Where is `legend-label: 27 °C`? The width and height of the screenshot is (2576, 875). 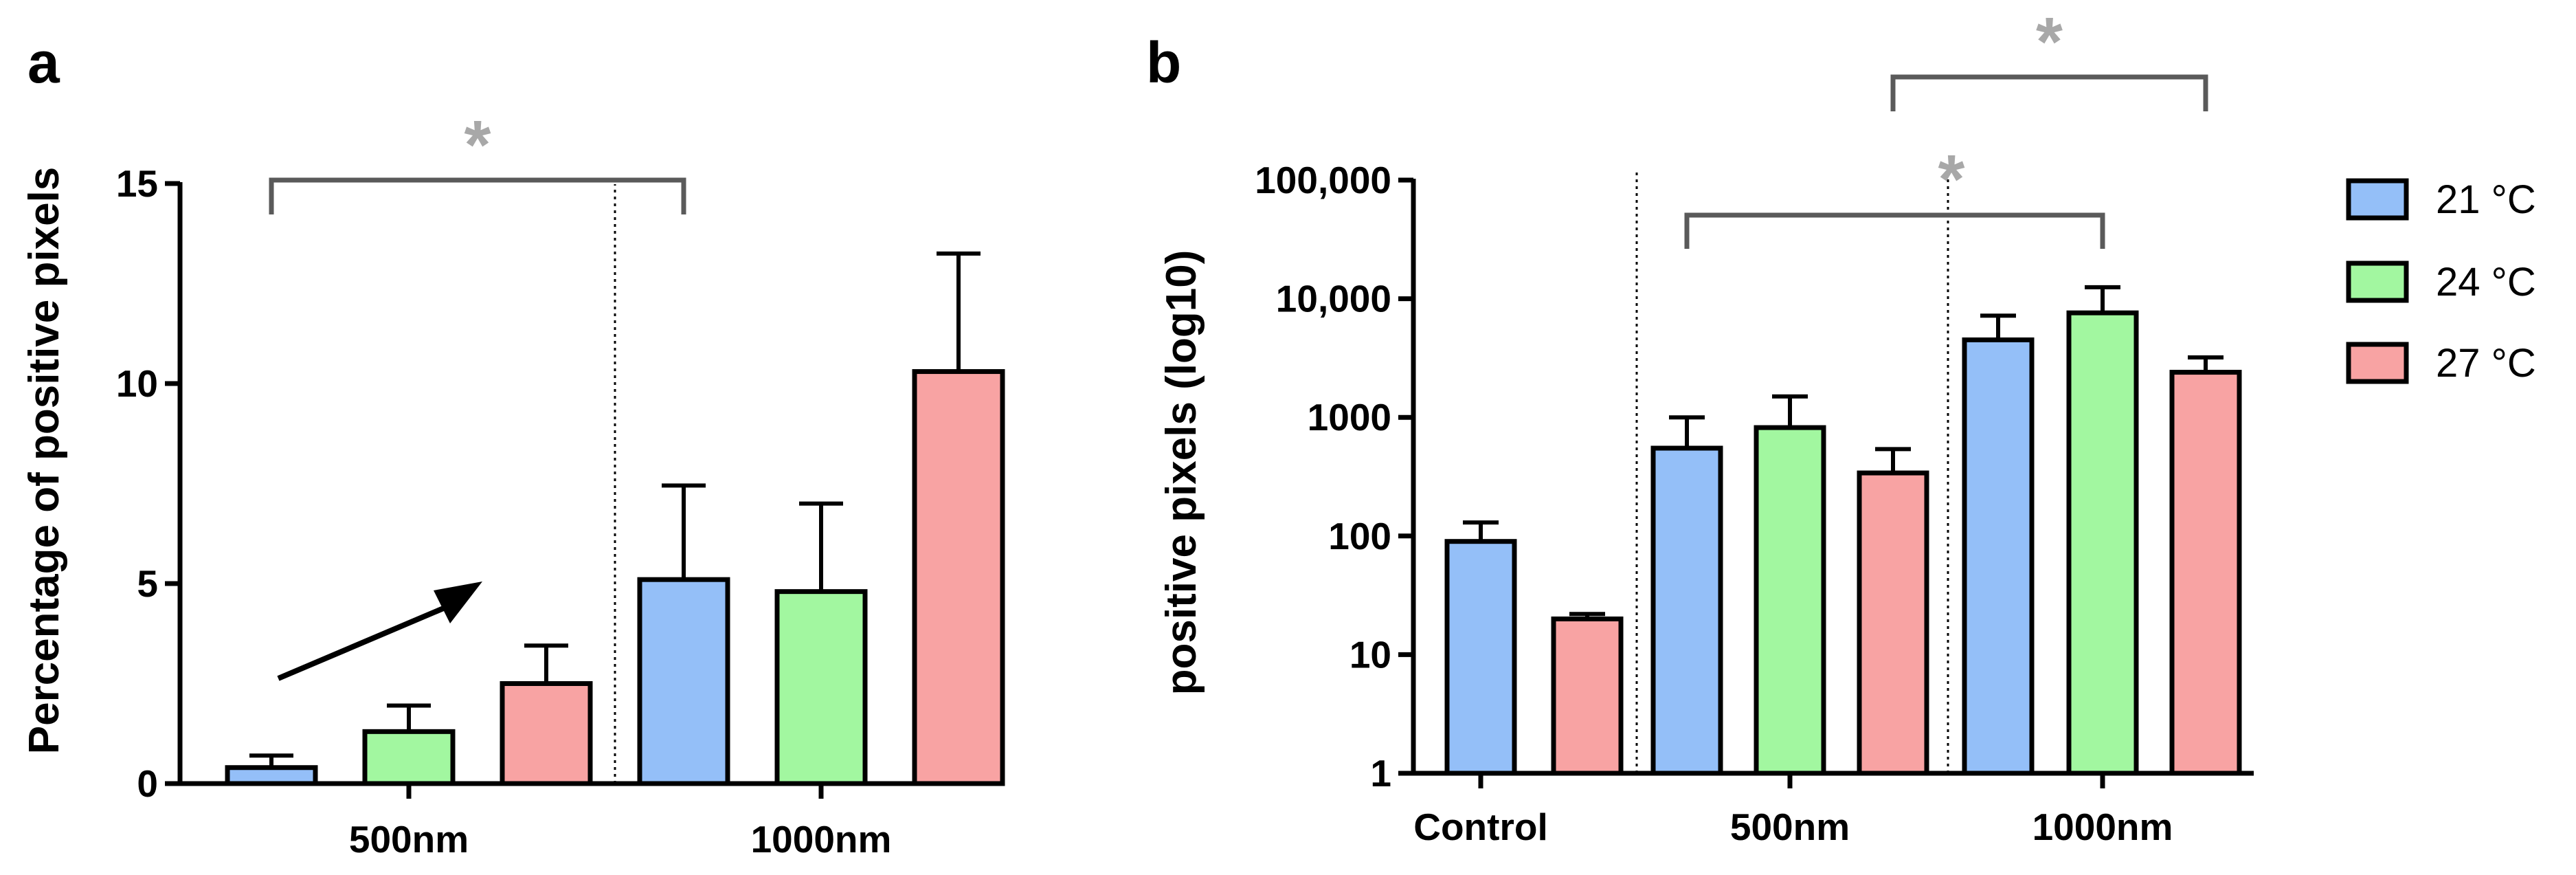 legend-label: 27 °C is located at coordinates (2486, 364).